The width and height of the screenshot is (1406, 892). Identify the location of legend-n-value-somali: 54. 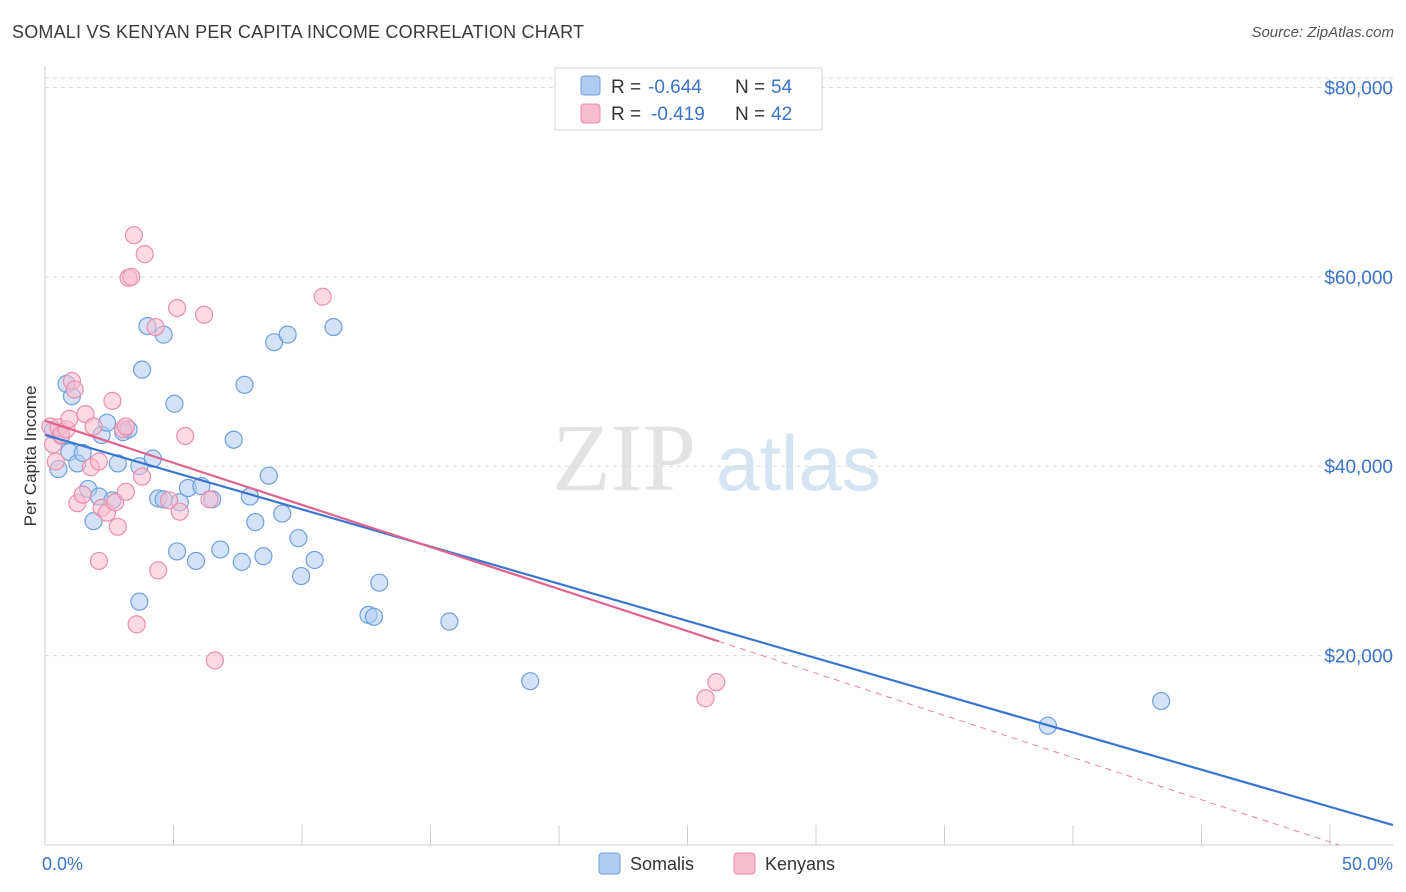
(782, 87).